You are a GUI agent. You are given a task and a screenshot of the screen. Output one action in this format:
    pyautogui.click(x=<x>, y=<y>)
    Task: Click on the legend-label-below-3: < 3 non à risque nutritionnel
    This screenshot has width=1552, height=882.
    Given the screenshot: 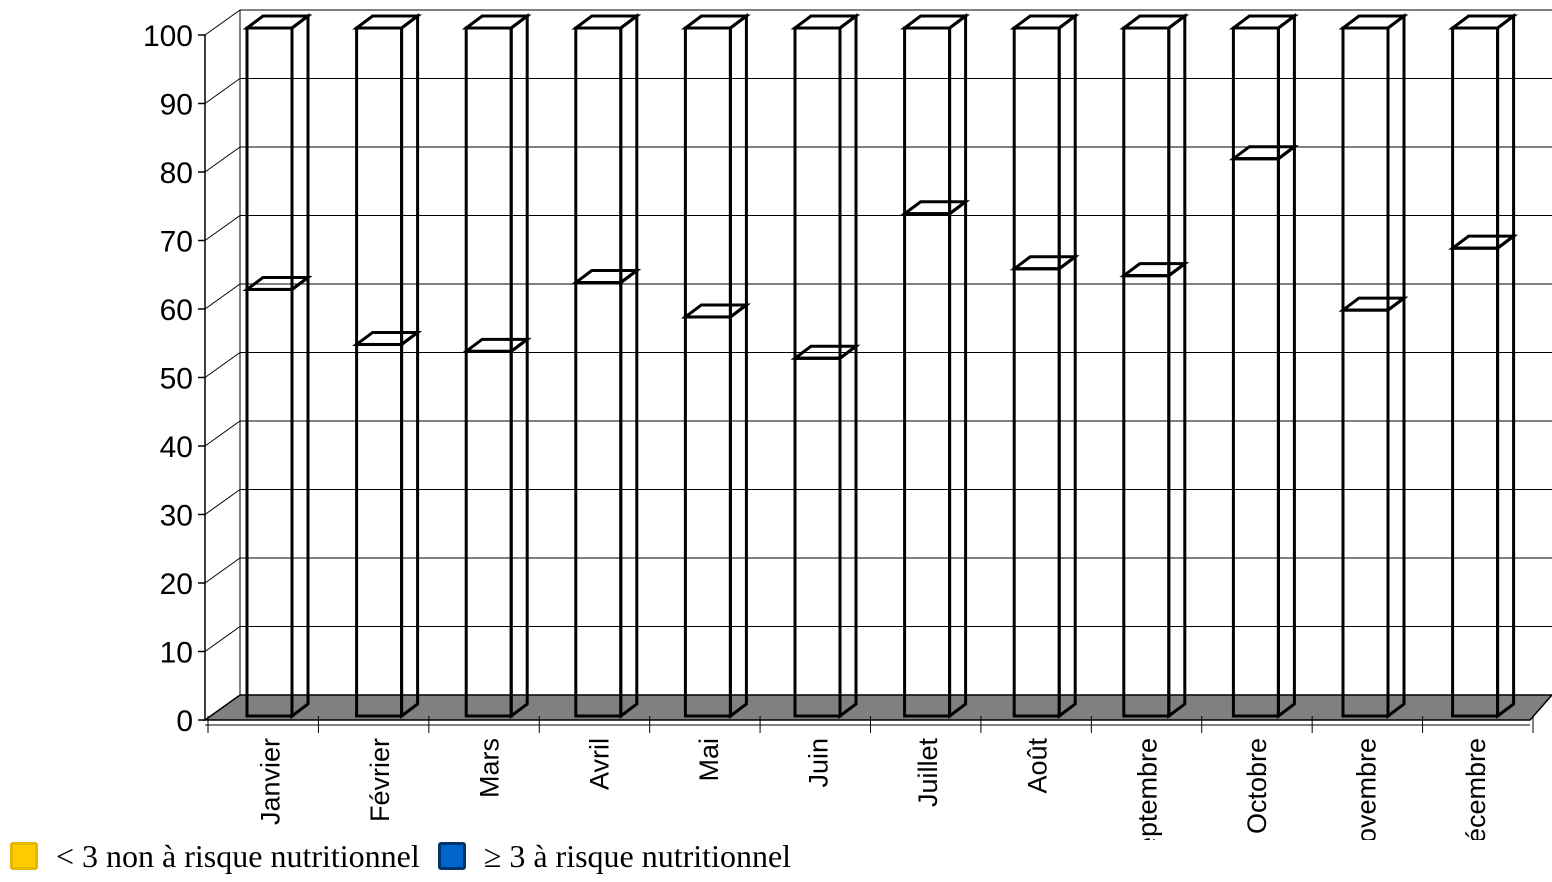 What is the action you would take?
    pyautogui.click(x=238, y=855)
    